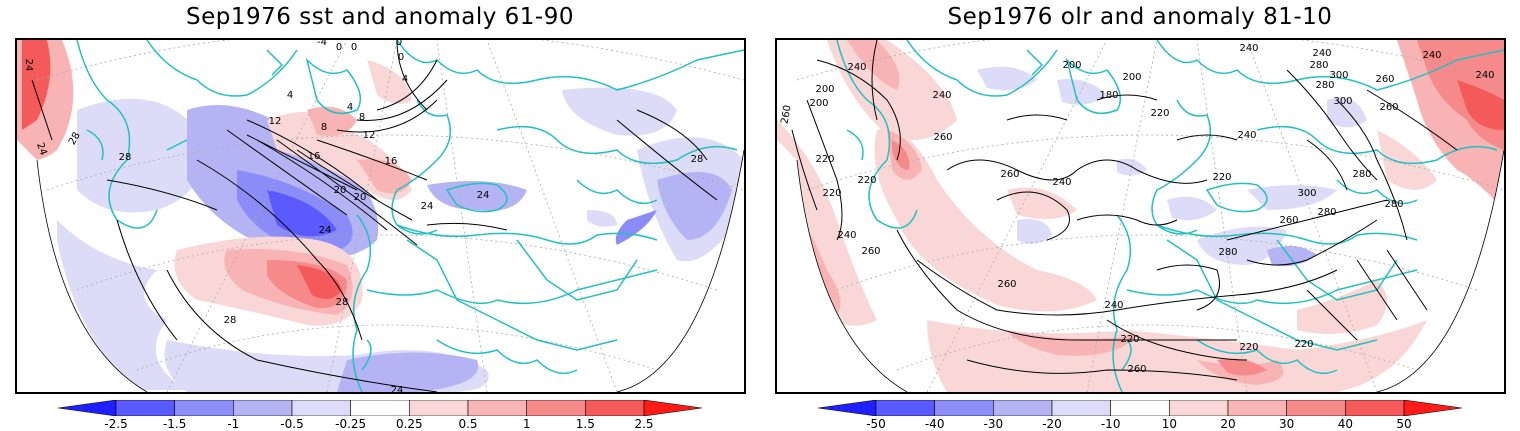 The height and width of the screenshot is (431, 1520). What do you see at coordinates (1431, 55) in the screenshot?
I see `olr-label-240-e: 240` at bounding box center [1431, 55].